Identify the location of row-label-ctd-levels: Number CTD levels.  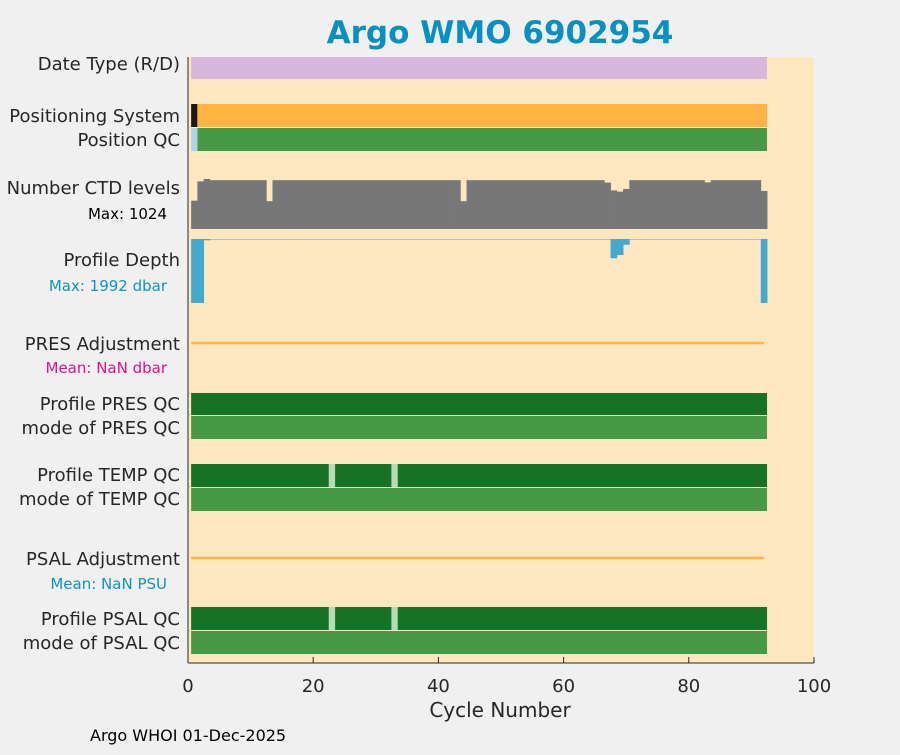
(93, 188).